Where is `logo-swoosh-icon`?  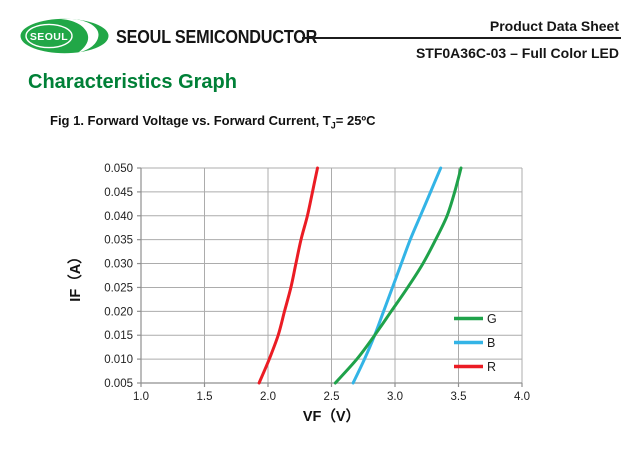 logo-swoosh-icon is located at coordinates (80, 35).